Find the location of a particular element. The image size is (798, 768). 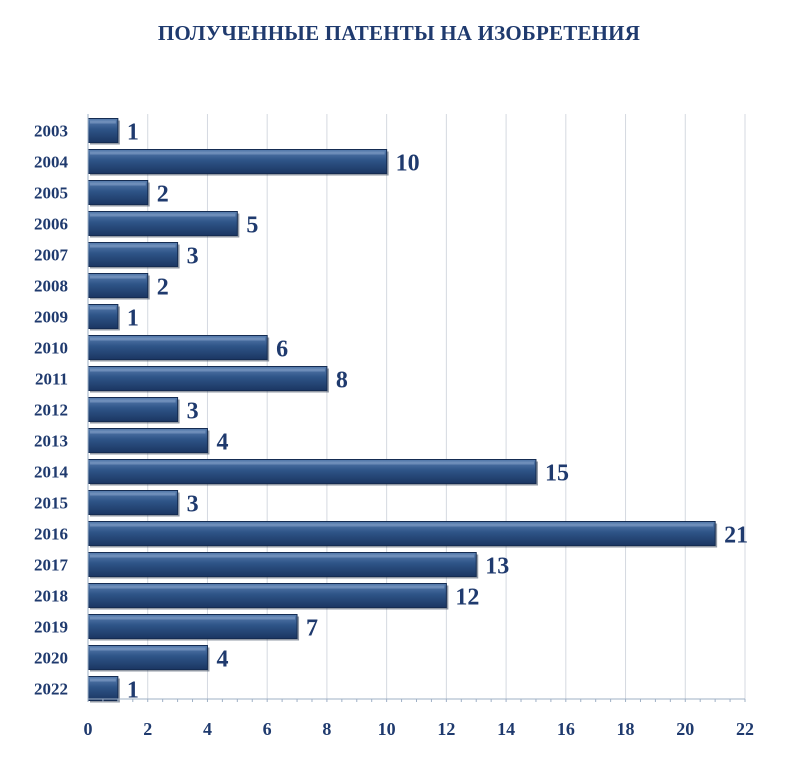

y-category-label: 2012 is located at coordinates (51, 410).